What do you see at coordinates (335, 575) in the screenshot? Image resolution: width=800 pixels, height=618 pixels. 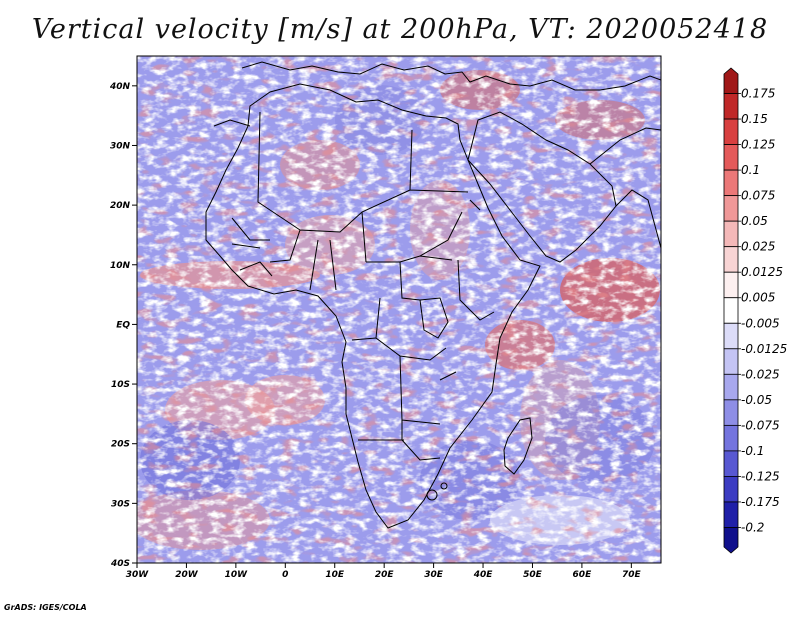 I see `lon-tick-label: 10E` at bounding box center [335, 575].